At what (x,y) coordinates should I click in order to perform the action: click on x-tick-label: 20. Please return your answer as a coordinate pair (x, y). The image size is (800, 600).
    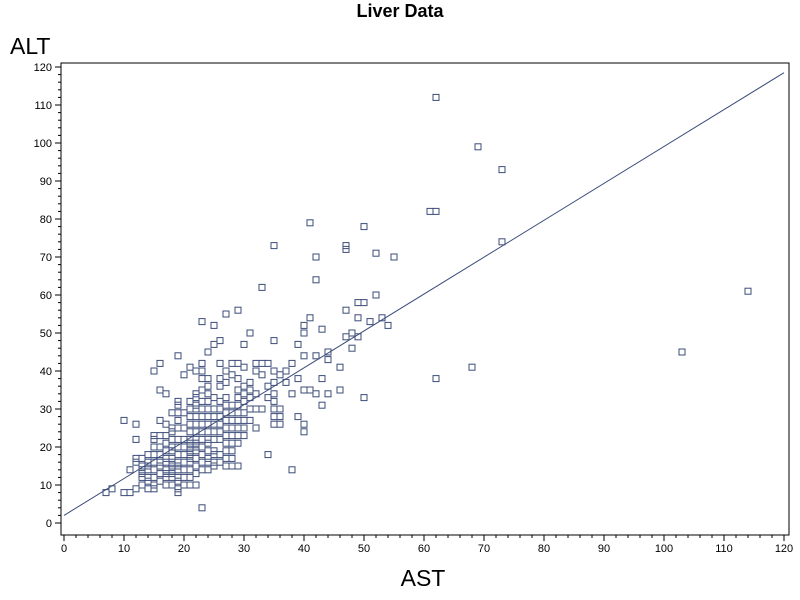
    Looking at the image, I should click on (184, 549).